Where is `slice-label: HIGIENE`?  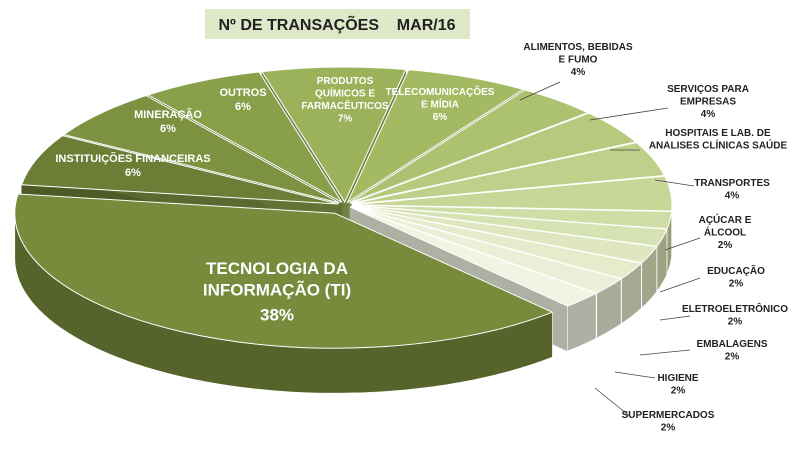 slice-label: HIGIENE is located at coordinates (677, 378).